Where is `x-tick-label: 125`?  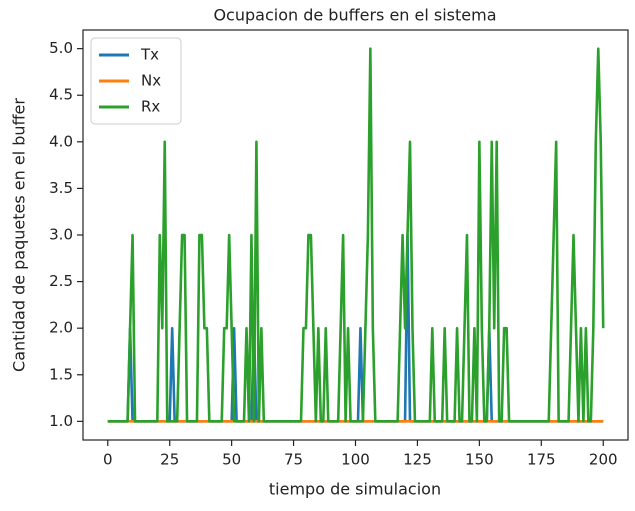
x-tick-label: 125 is located at coordinates (417, 460).